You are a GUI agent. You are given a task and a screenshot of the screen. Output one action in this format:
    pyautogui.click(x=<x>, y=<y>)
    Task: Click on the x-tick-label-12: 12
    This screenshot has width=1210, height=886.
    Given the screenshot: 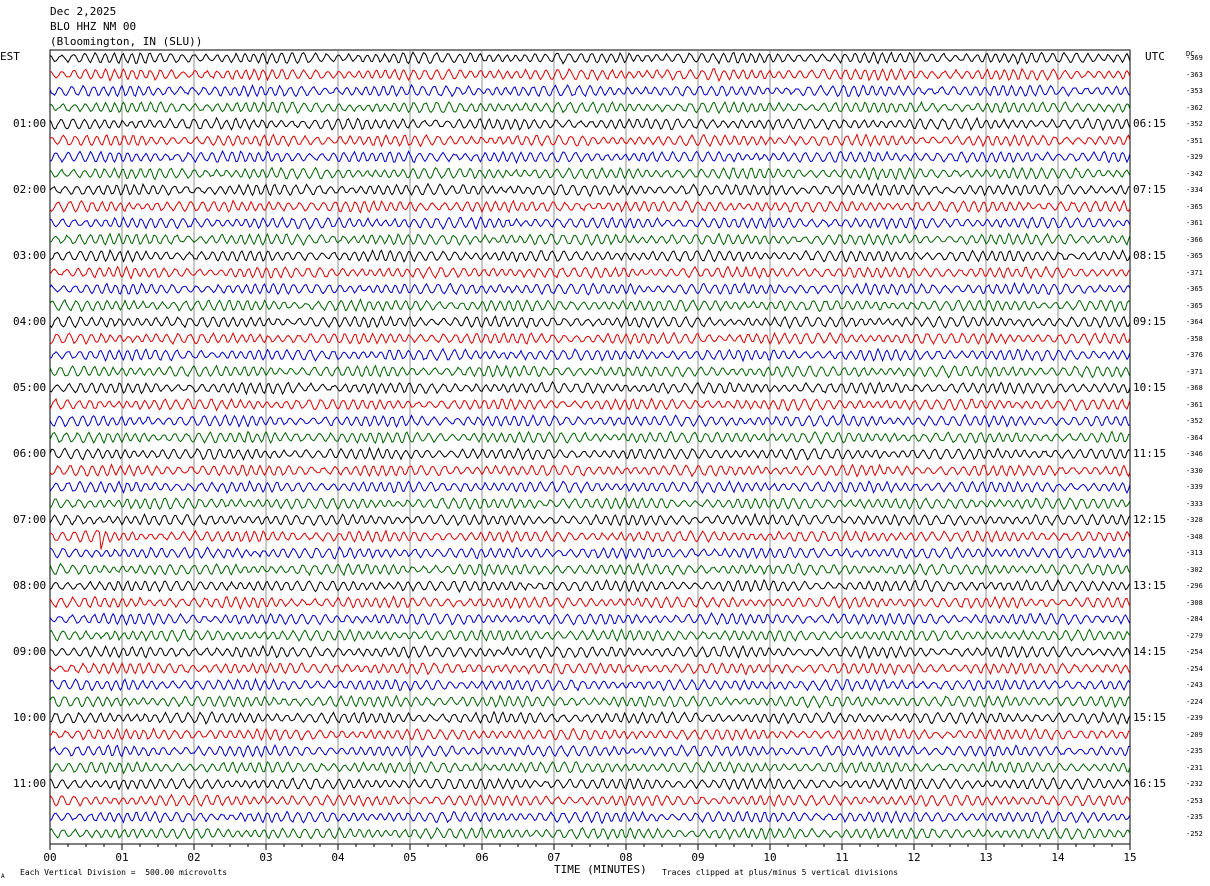 What is the action you would take?
    pyautogui.click(x=913, y=857)
    